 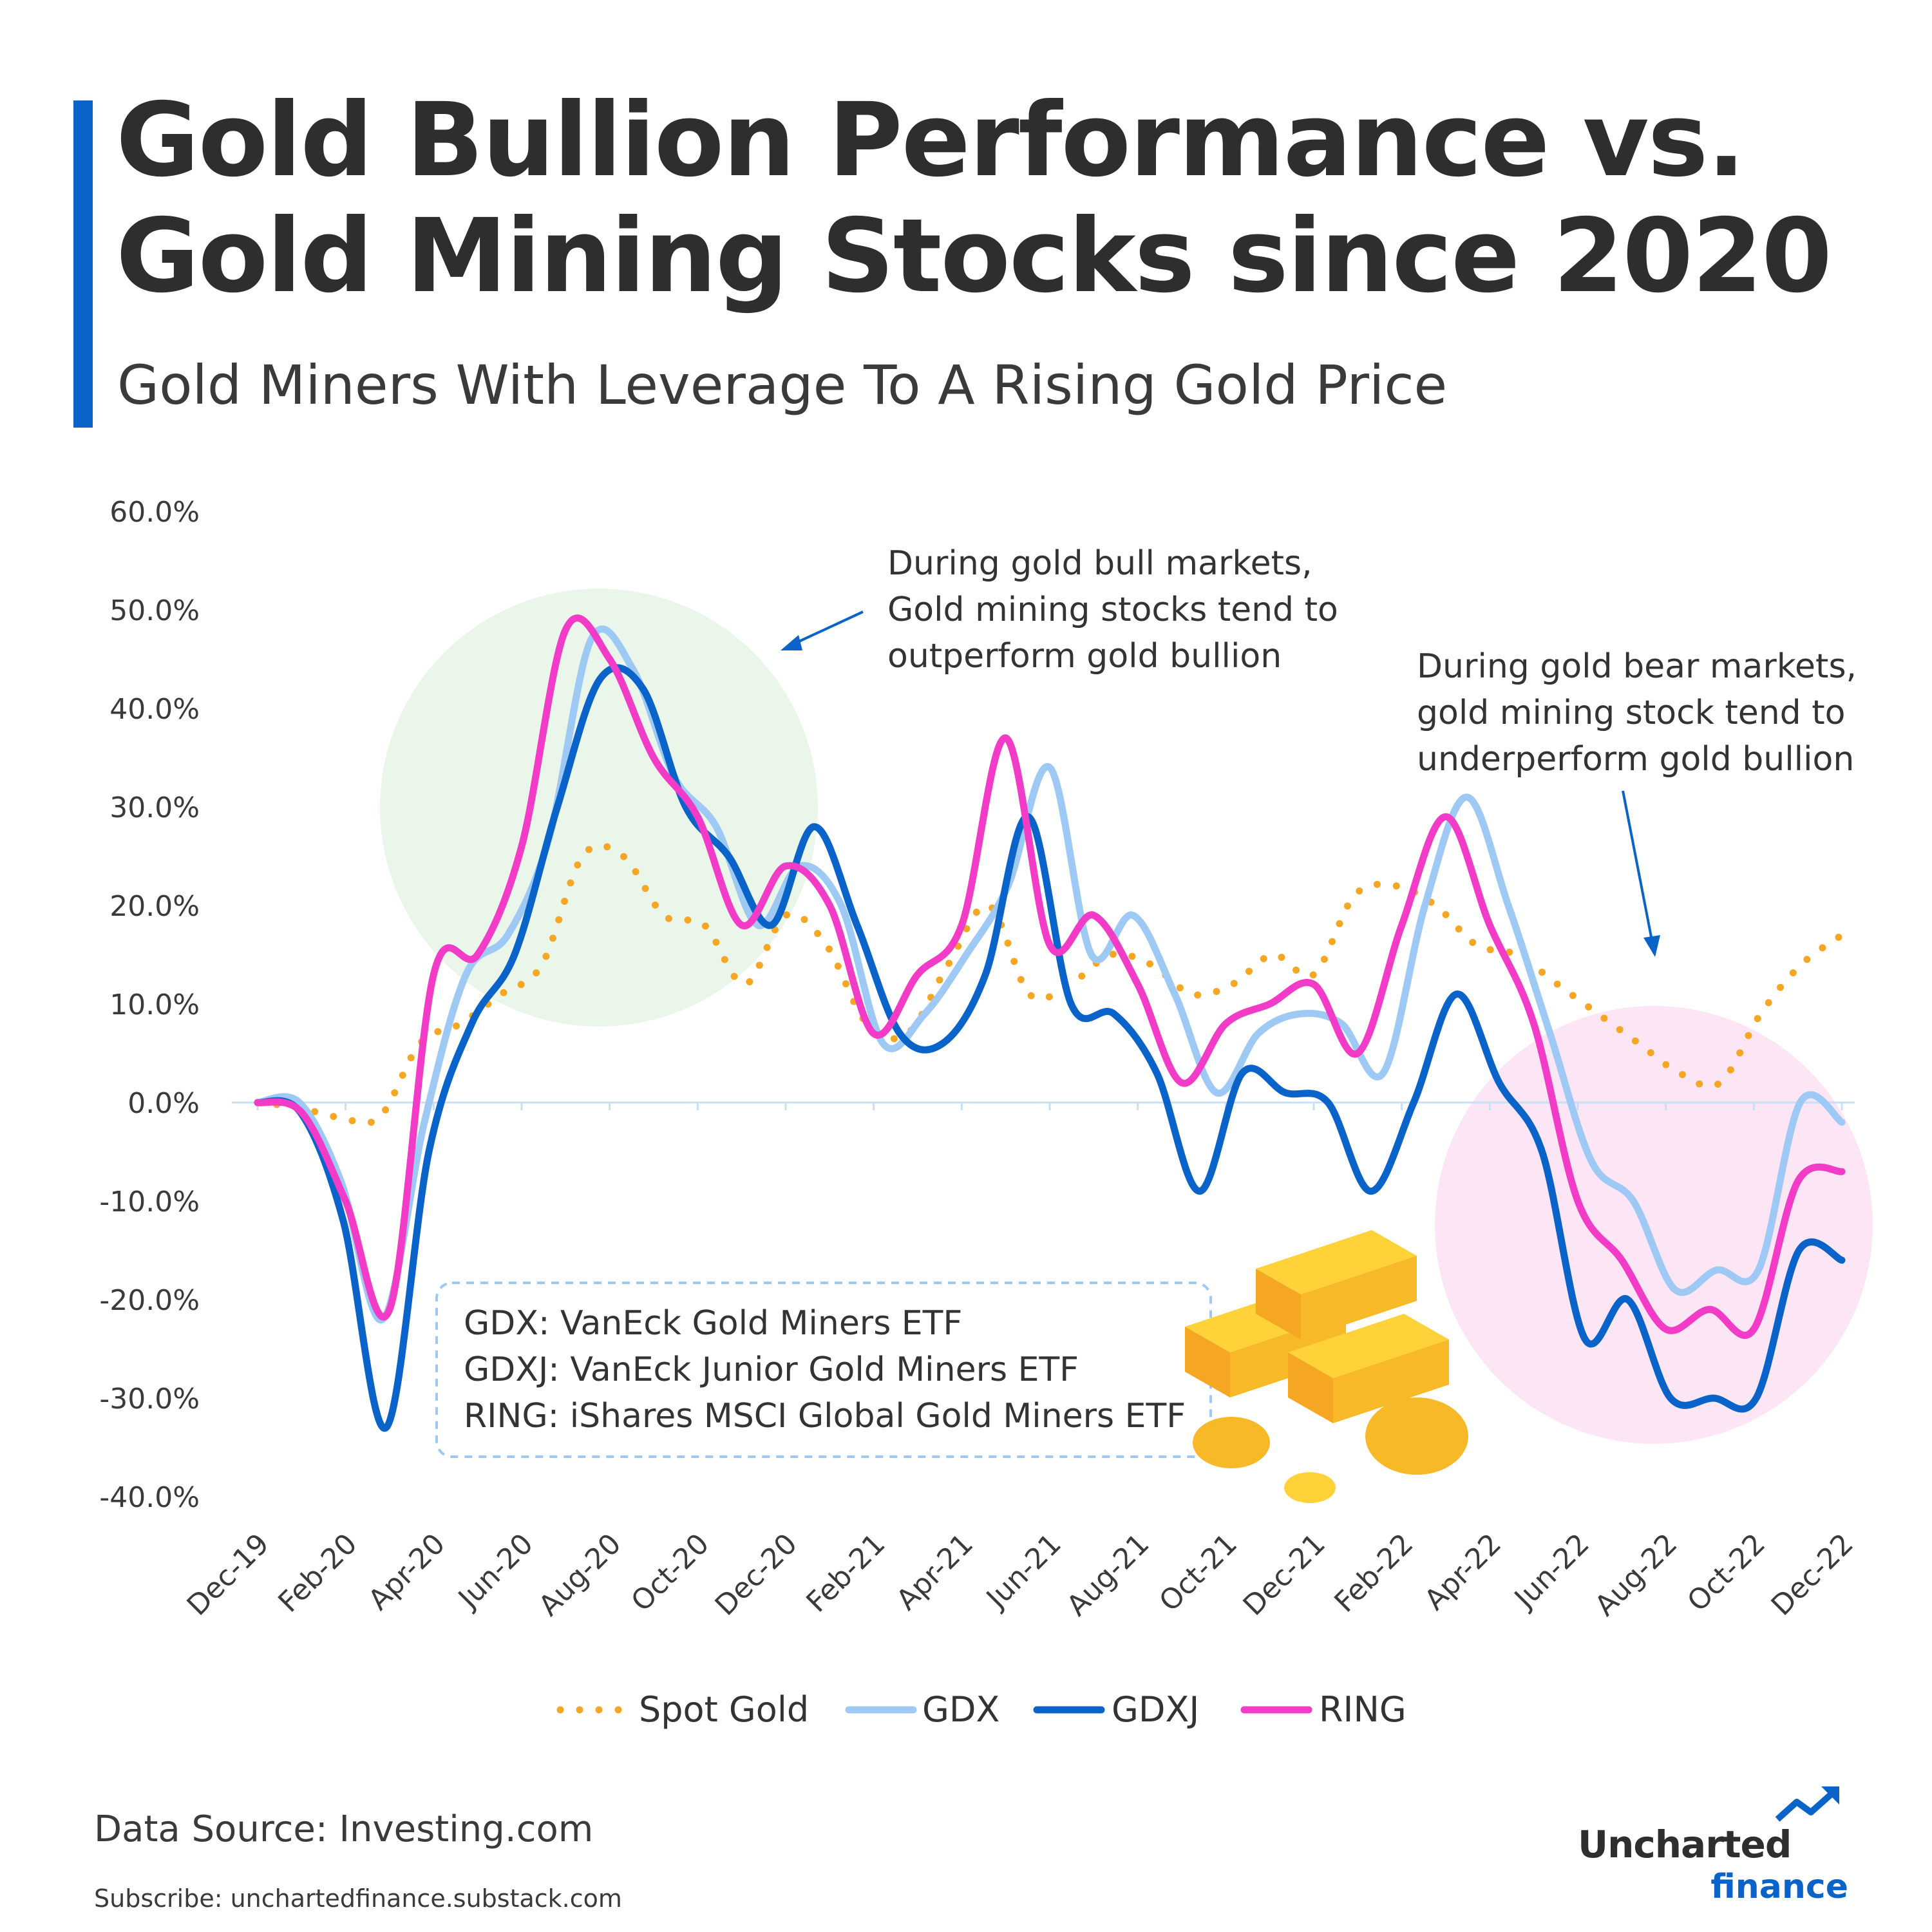 What do you see at coordinates (1112, 610) in the screenshot?
I see `bull-annotation-line: Gold mining stocks tend to` at bounding box center [1112, 610].